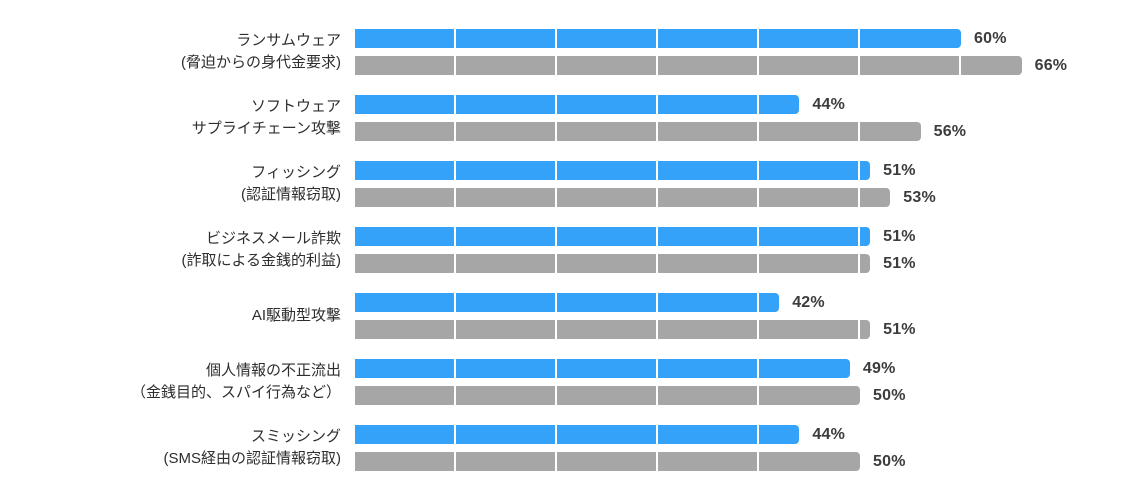  Describe the element at coordinates (273, 370) in the screenshot. I see `category-label-line: 個人情報の不正流出` at that location.